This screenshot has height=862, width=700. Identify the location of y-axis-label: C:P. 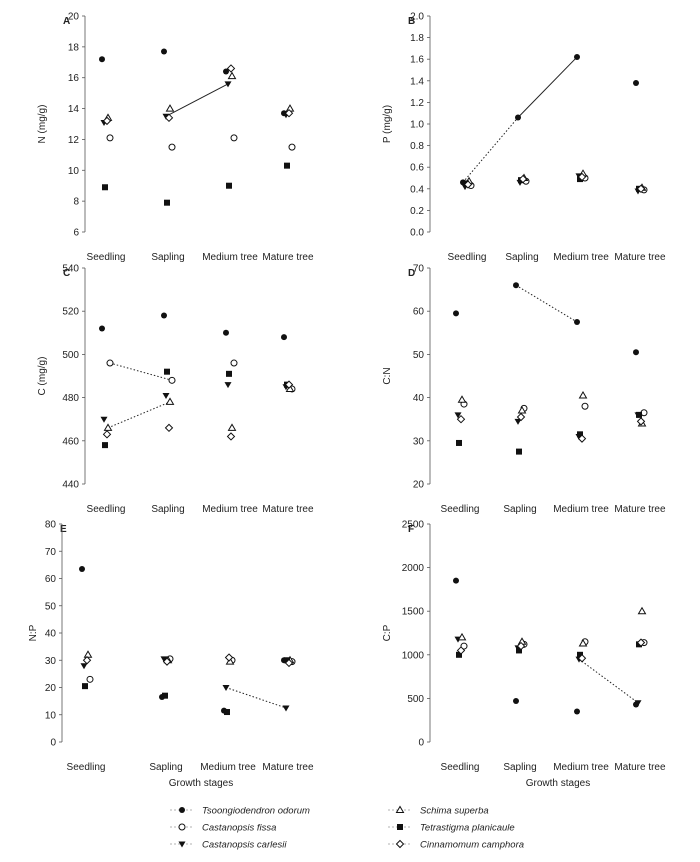
(387, 632).